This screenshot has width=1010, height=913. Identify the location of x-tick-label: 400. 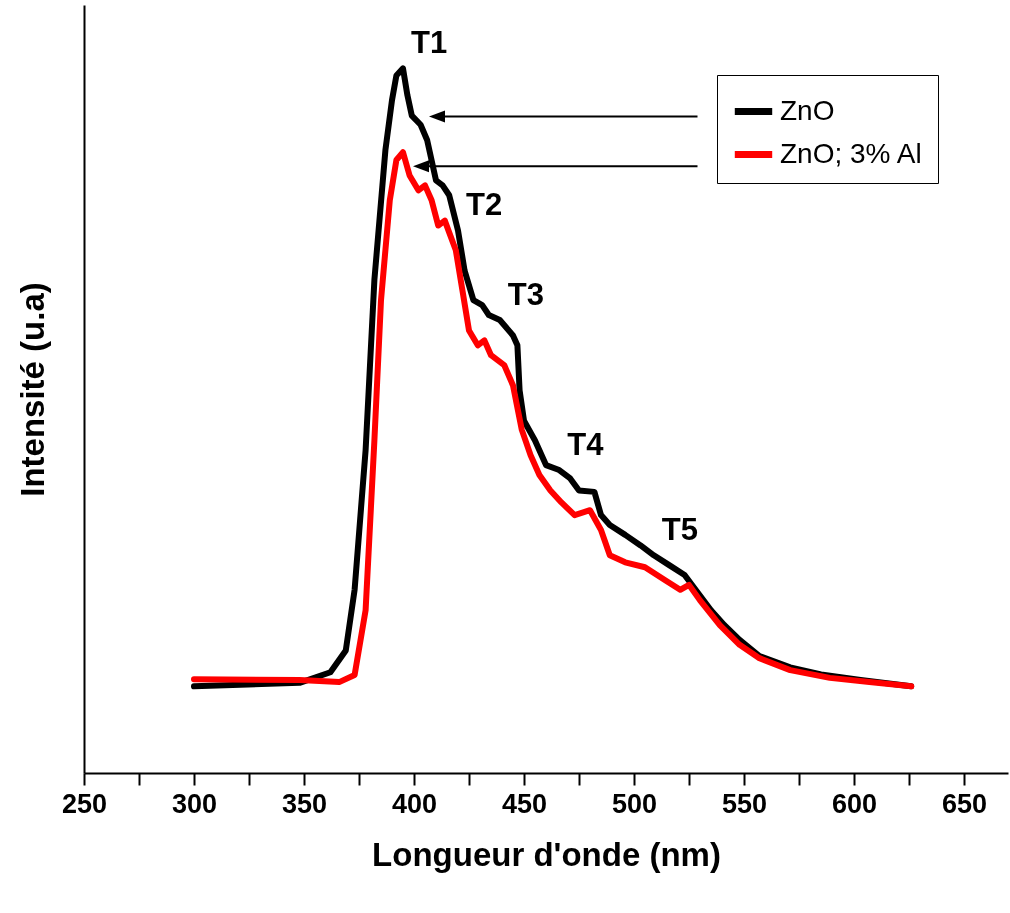
(414, 803).